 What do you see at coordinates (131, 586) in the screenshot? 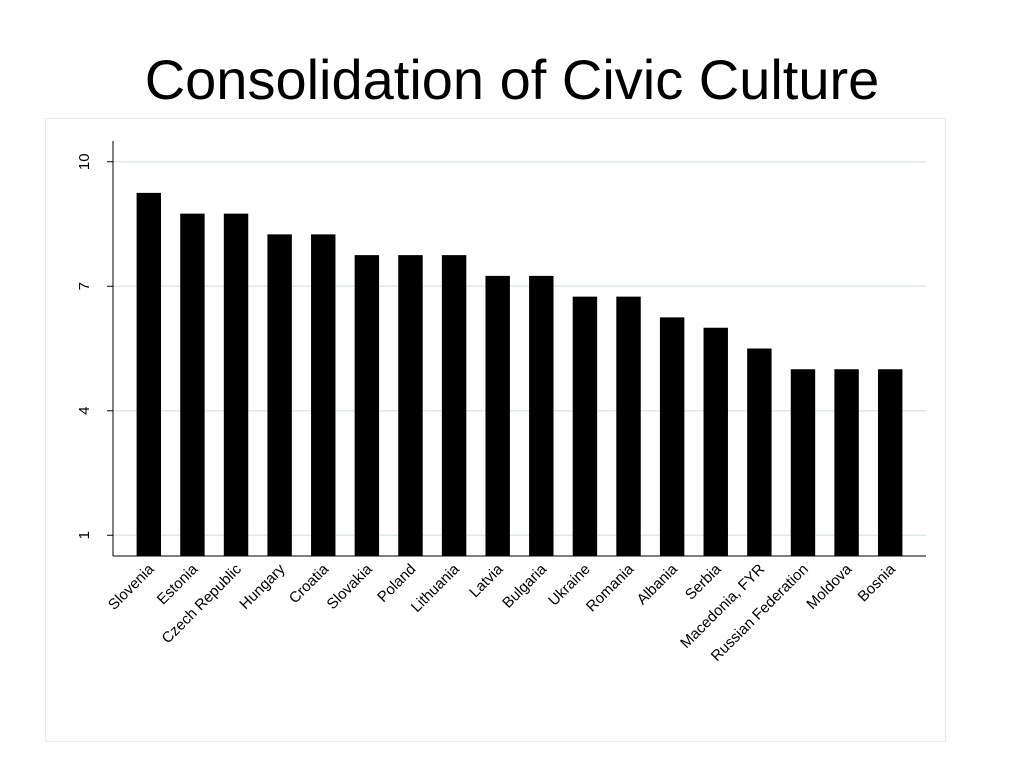
I see `x-tick-label: Slovenia` at bounding box center [131, 586].